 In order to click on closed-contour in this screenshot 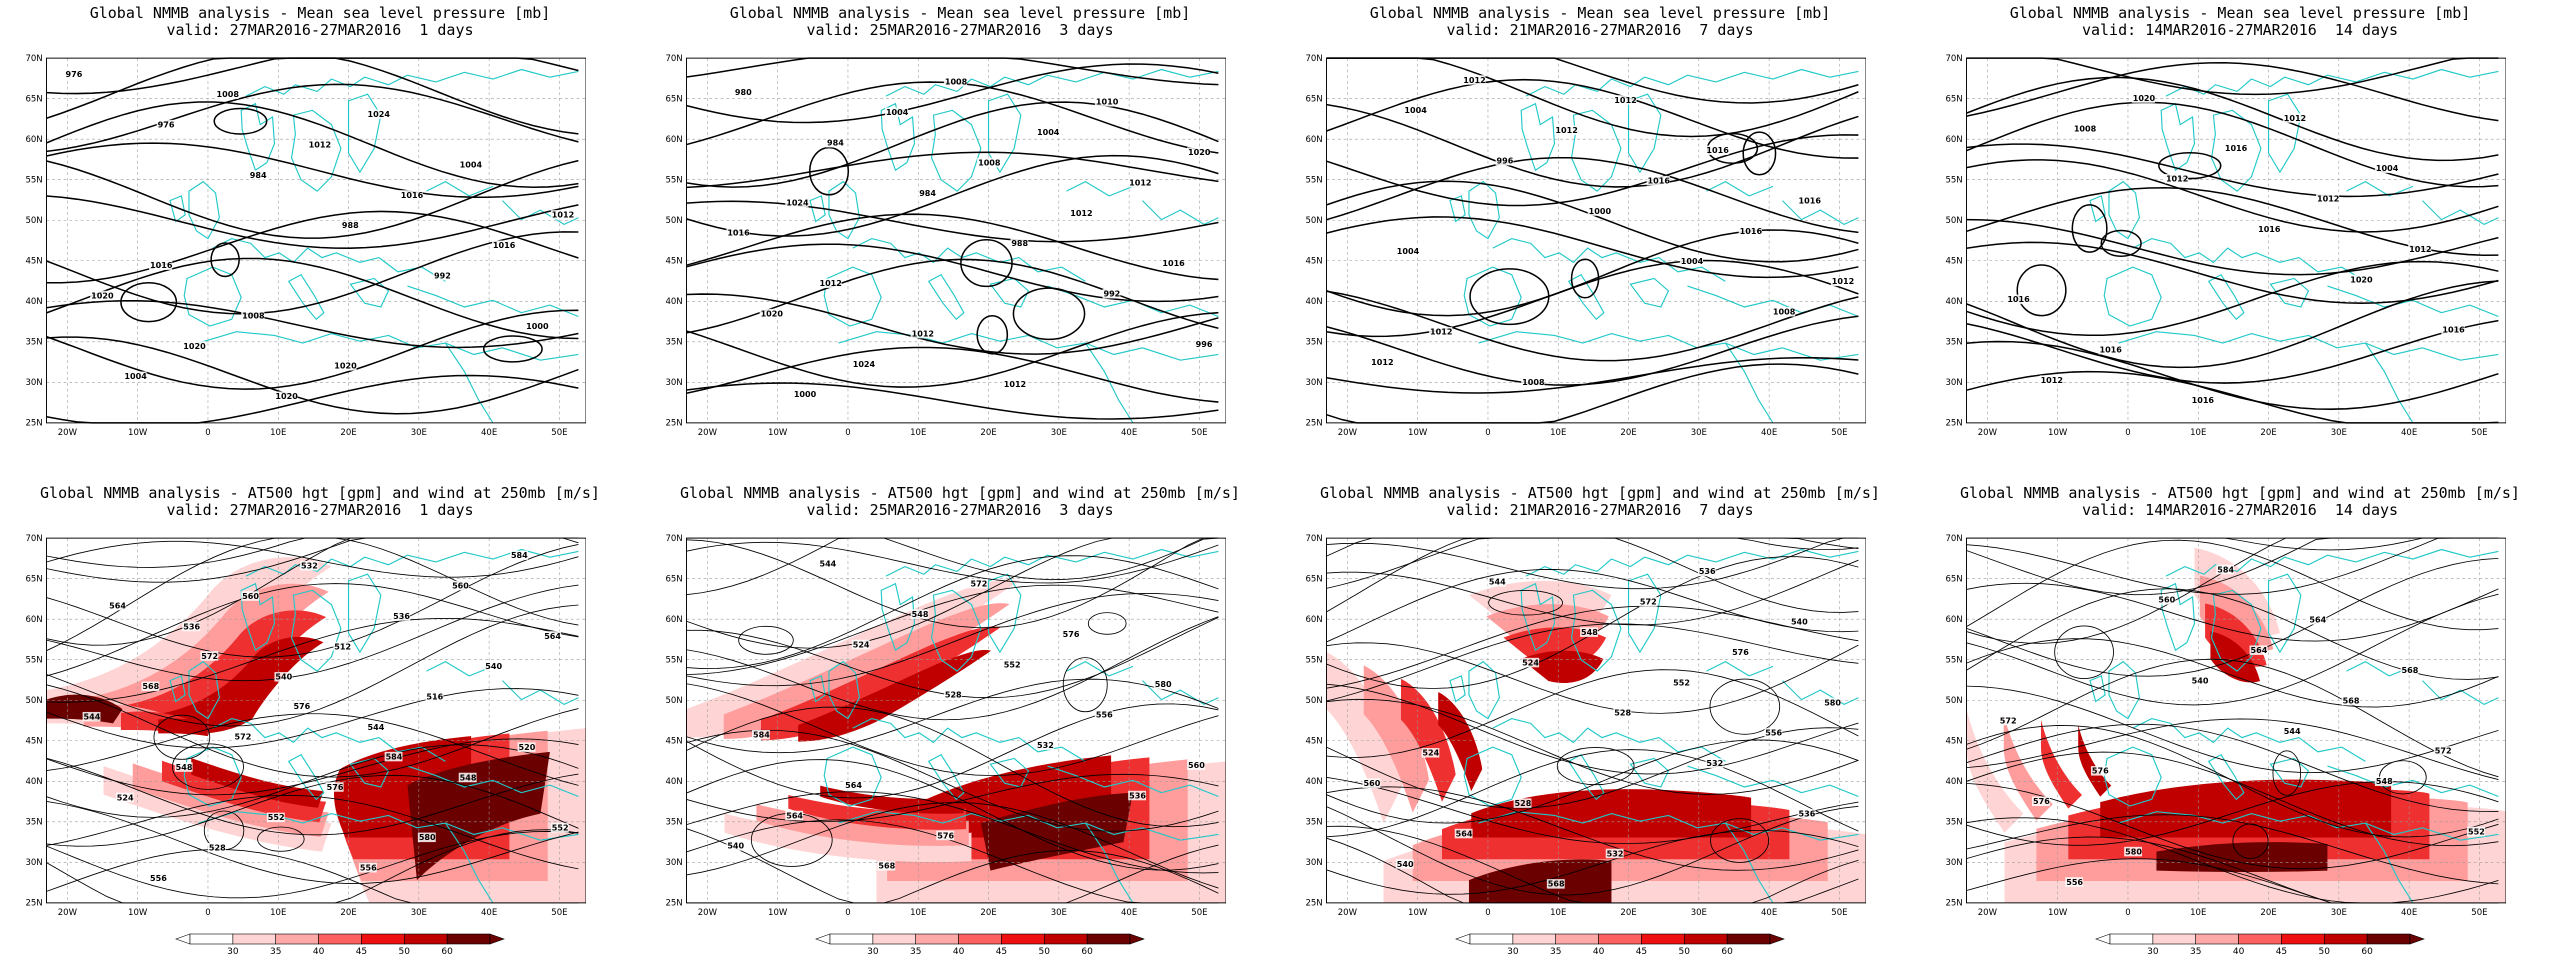, I will do `click(240, 121)`.